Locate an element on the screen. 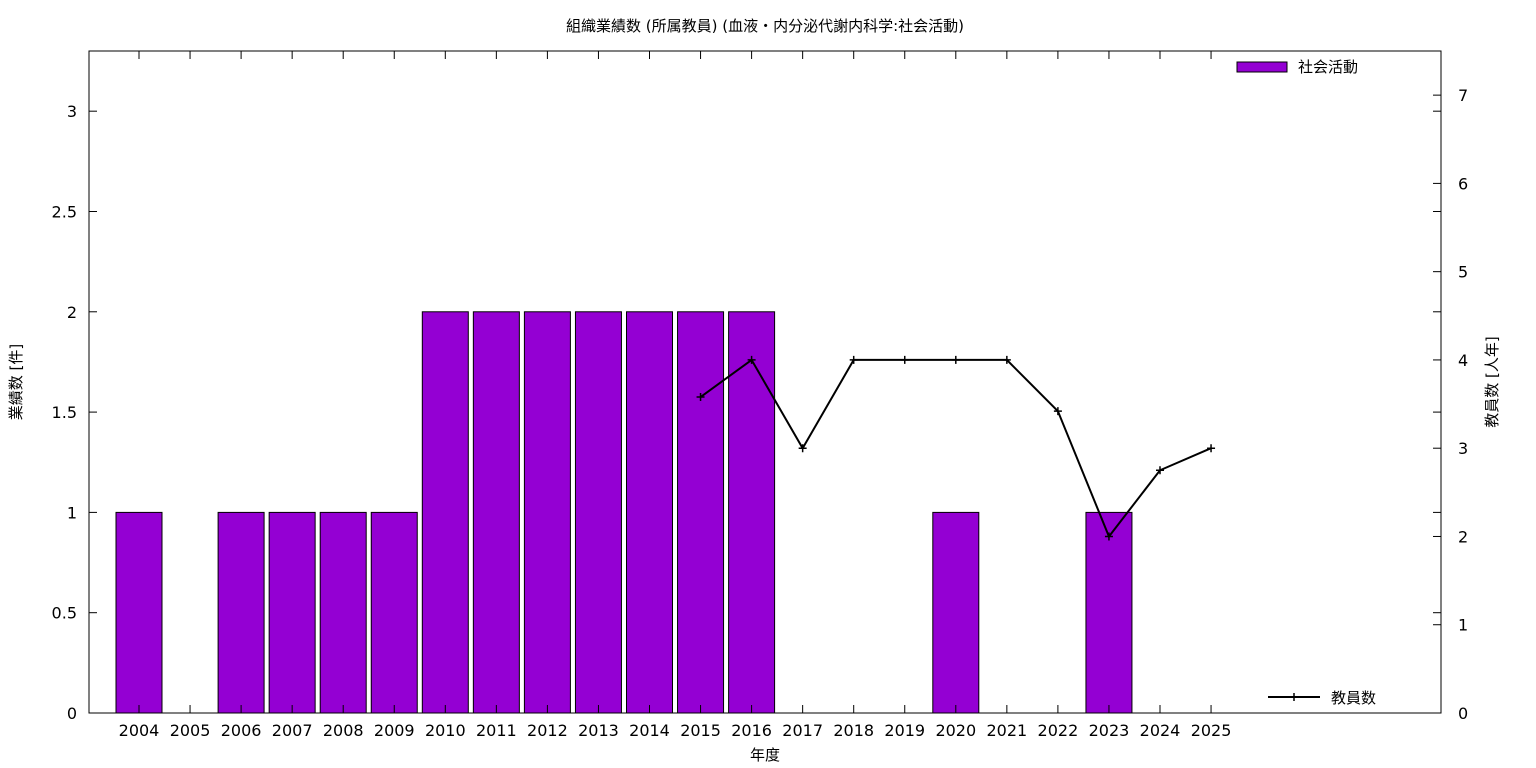 The image size is (1536, 768). y-tick-label: 2 is located at coordinates (72, 312).